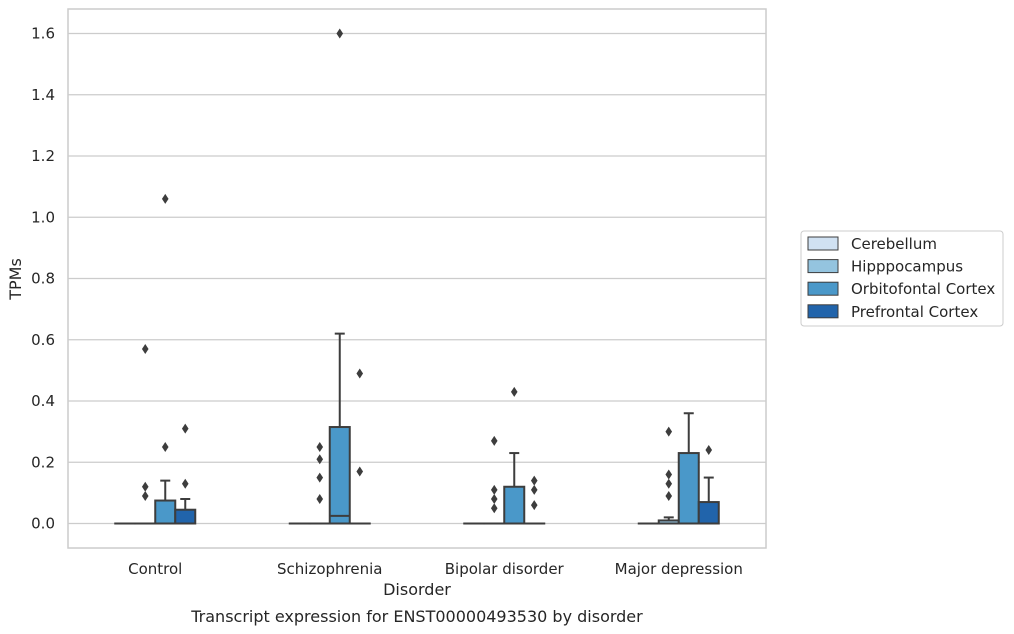  What do you see at coordinates (329, 569) in the screenshot?
I see `x-tick-label: Schizophrenia` at bounding box center [329, 569].